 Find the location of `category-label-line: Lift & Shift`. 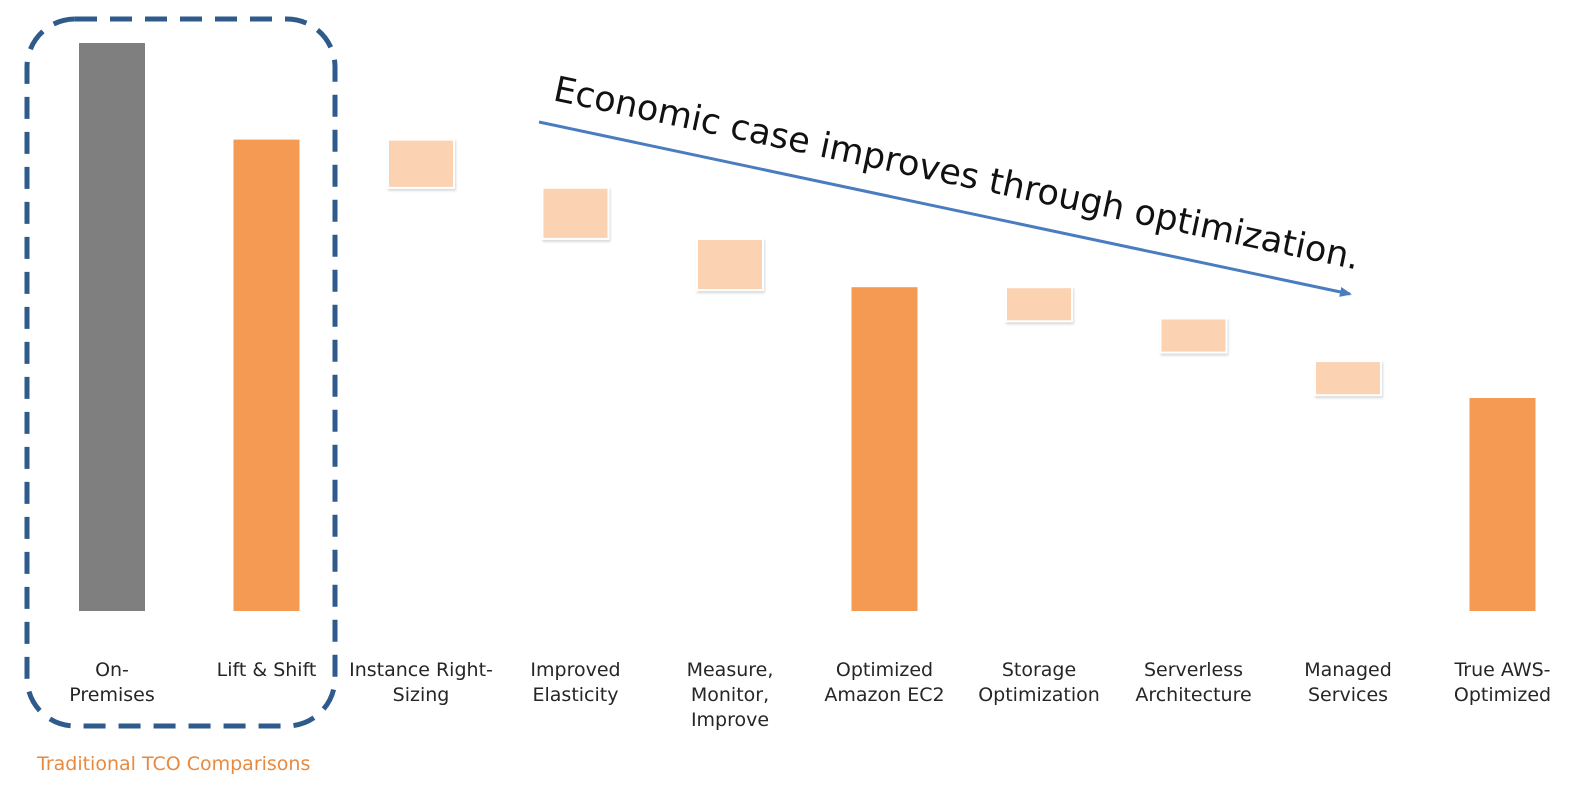

category-label-line: Lift & Shift is located at coordinates (267, 670).